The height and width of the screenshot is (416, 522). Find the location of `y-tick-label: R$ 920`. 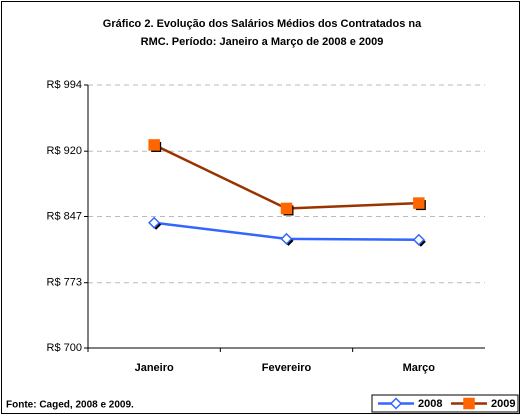

y-tick-label: R$ 920 is located at coordinates (64, 151).